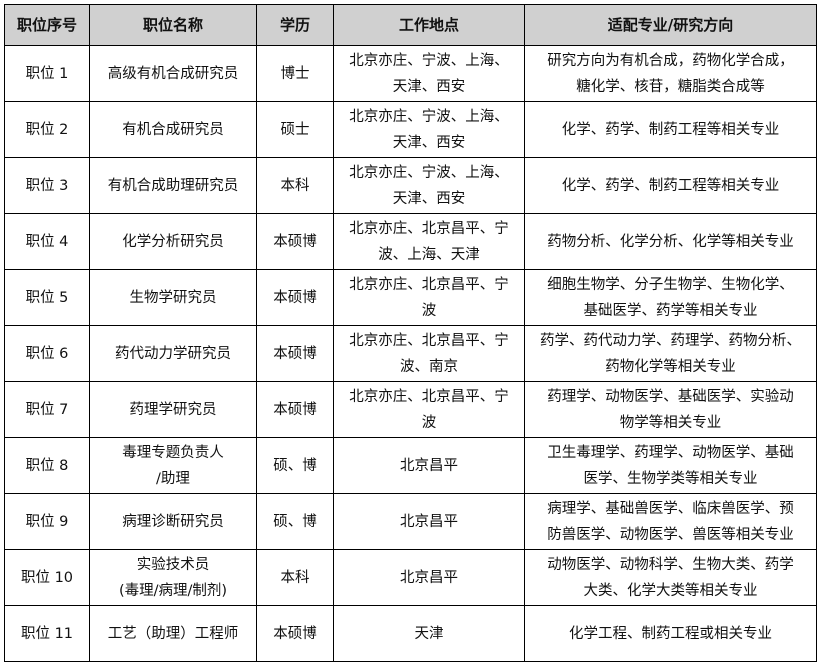  I want to click on cell-position-no: 职位 5, so click(47, 297).